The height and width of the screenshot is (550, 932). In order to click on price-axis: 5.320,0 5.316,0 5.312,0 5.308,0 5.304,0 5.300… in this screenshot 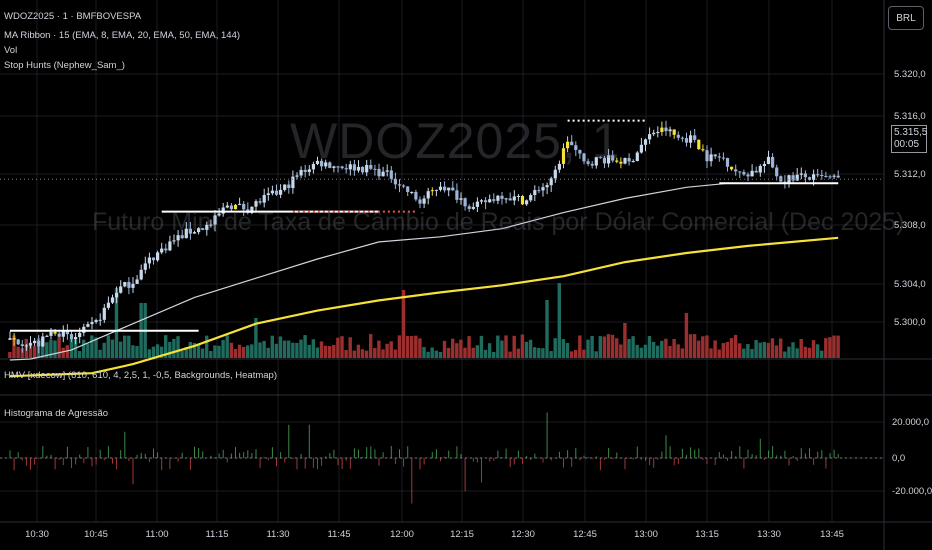, I will do `click(912, 283)`.